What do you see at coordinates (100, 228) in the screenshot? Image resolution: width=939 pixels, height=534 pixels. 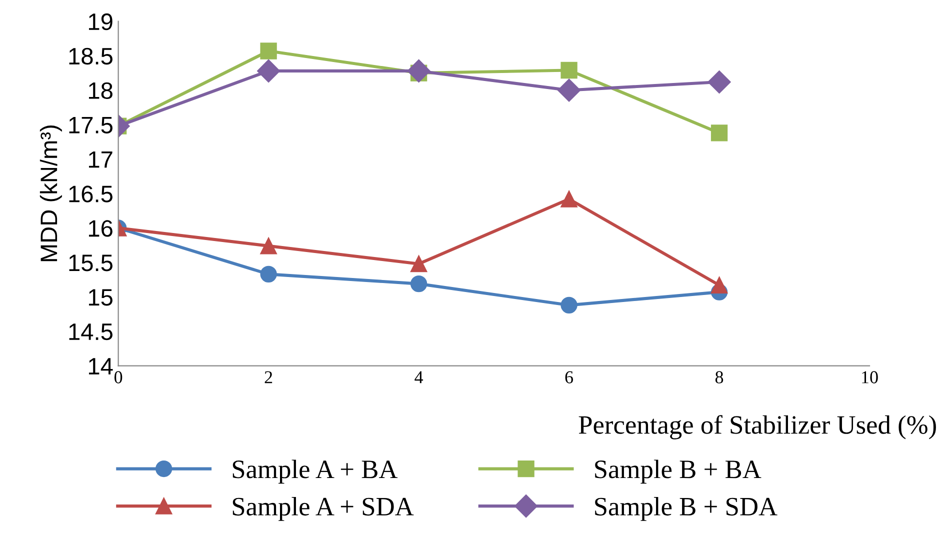 I see `y-tick-label: 16` at bounding box center [100, 228].